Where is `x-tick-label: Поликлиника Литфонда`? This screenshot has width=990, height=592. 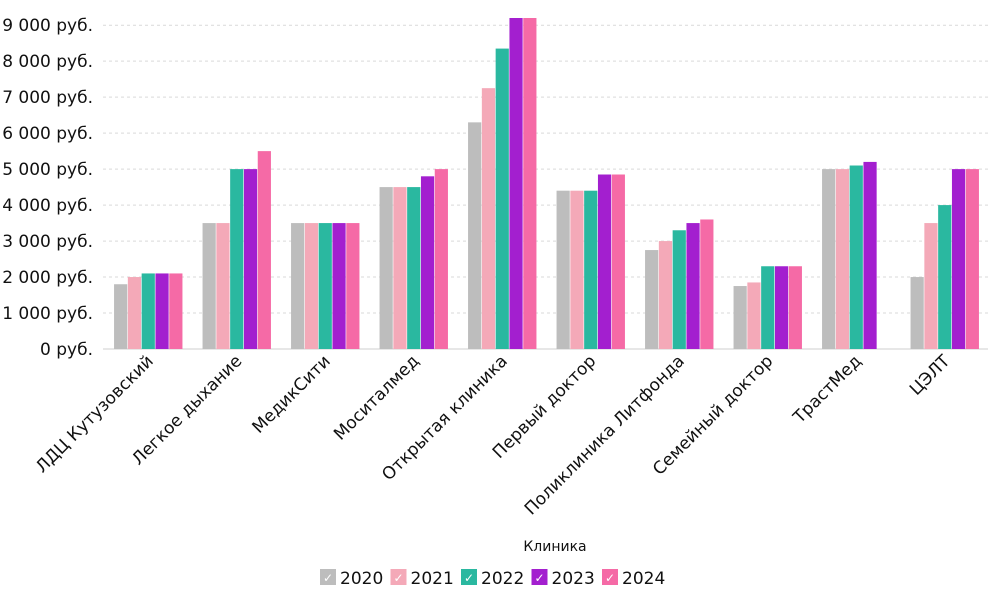 x-tick-label: Поликлиника Литфонда is located at coordinates (605, 435).